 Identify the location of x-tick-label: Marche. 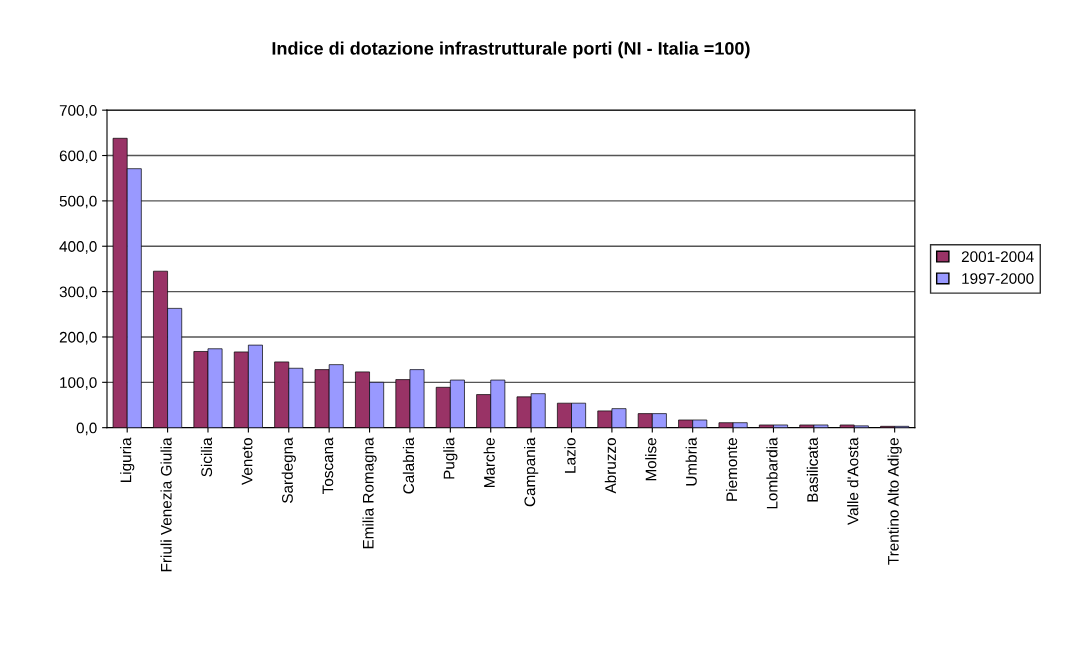
(489, 463).